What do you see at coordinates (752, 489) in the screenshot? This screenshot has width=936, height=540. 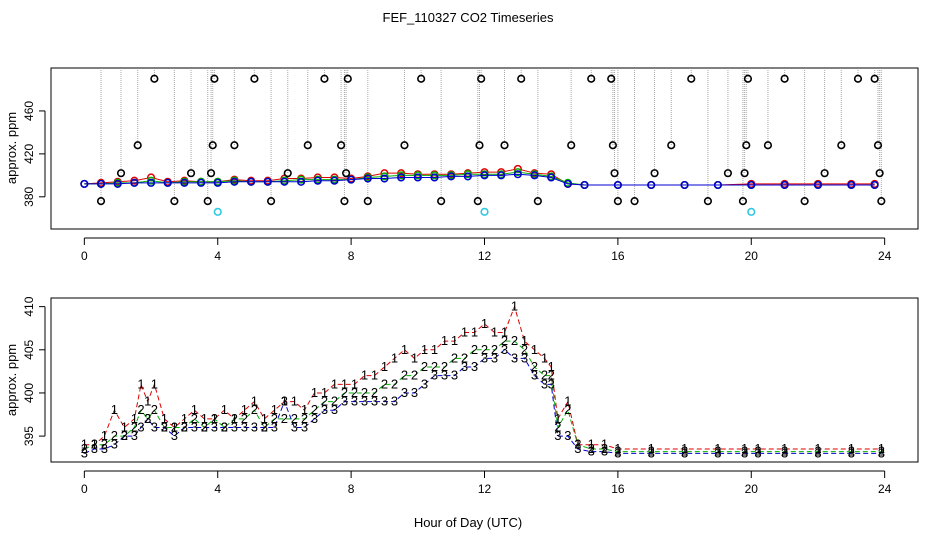 I see `bot-x-tick-label: 20` at bounding box center [752, 489].